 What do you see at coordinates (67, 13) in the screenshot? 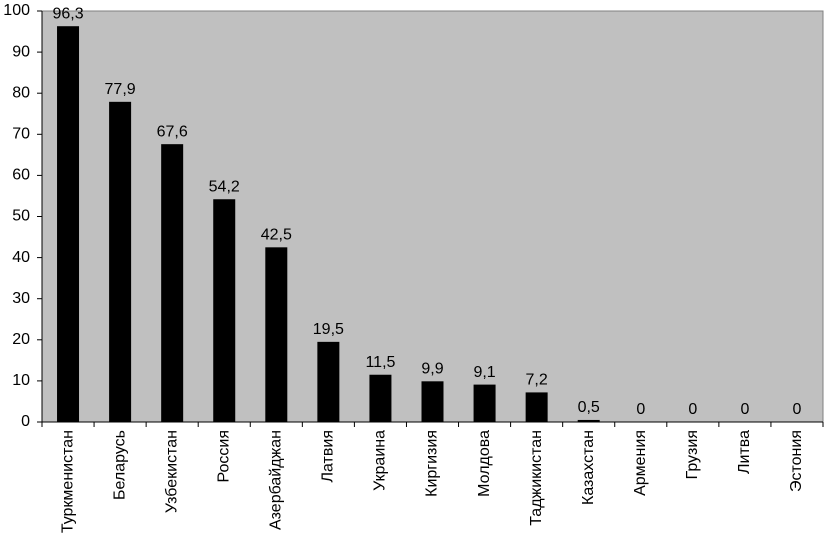
I see `value-label: 96,3` at bounding box center [67, 13].